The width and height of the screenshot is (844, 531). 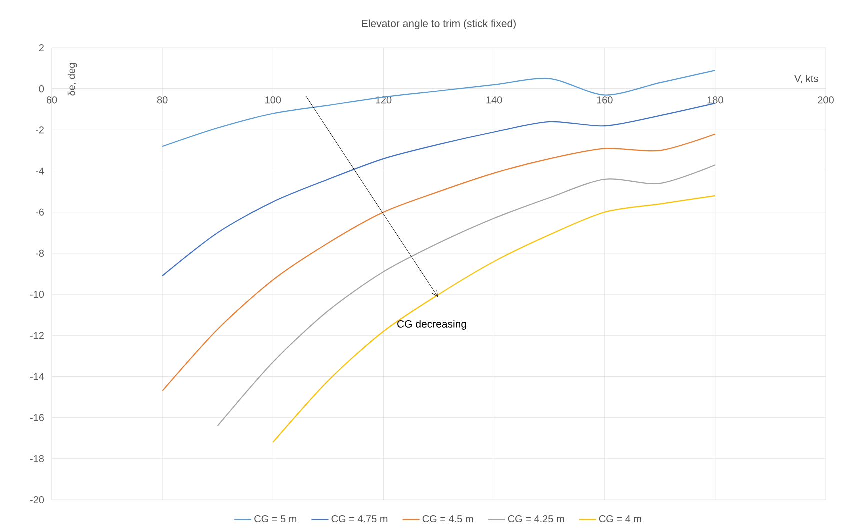 What do you see at coordinates (274, 100) in the screenshot?
I see `x-tick-label: 100` at bounding box center [274, 100].